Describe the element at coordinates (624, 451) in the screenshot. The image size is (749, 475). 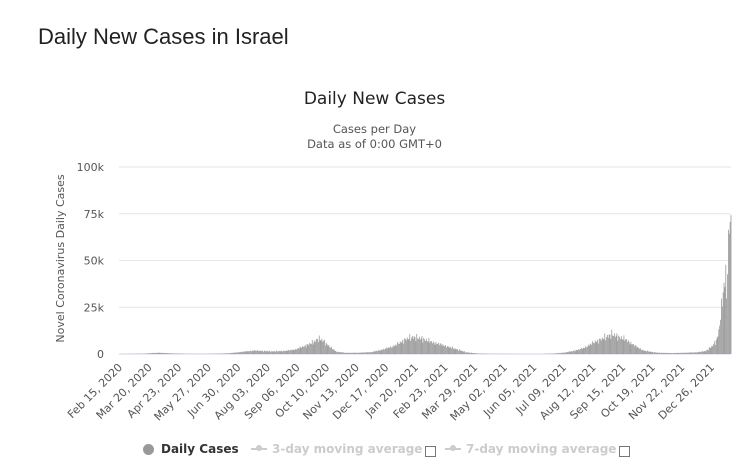
I see `checkbox-7-day-average` at that location.